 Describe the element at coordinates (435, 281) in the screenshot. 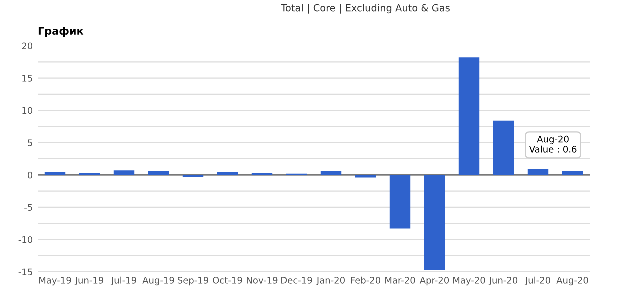

I see `x-tick-label: Apr-20` at that location.